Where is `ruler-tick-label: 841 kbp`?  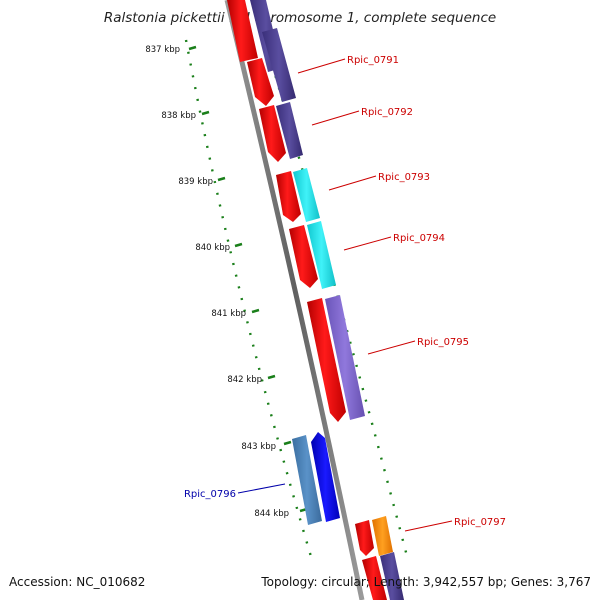
ruler-tick-label: 841 kbp is located at coordinates (228, 314).